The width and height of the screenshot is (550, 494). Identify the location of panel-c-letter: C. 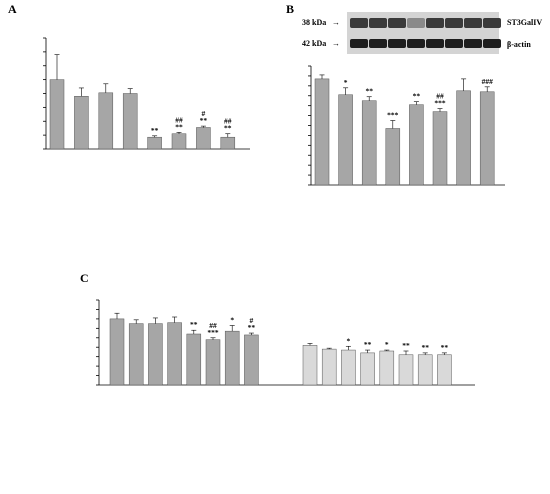
(84, 278).